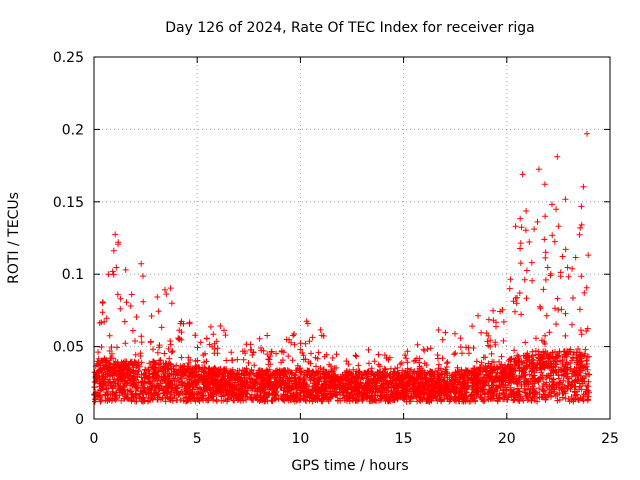 This screenshot has height=480, width=640. I want to click on y-tick-label: 0.15, so click(68, 203).